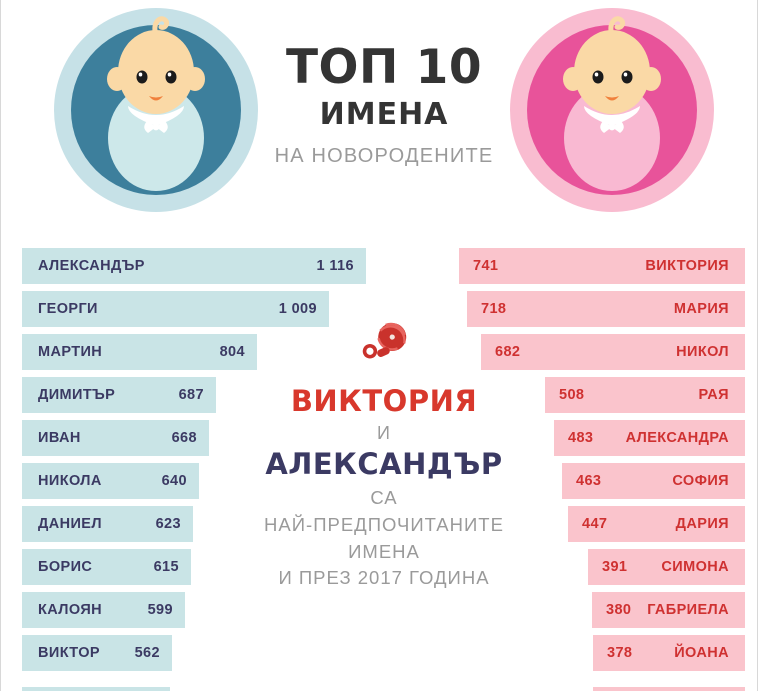 Image resolution: width=768 pixels, height=691 pixels. What do you see at coordinates (335, 266) in the screenshot?
I see `boy-name-value-1: 1 116` at bounding box center [335, 266].